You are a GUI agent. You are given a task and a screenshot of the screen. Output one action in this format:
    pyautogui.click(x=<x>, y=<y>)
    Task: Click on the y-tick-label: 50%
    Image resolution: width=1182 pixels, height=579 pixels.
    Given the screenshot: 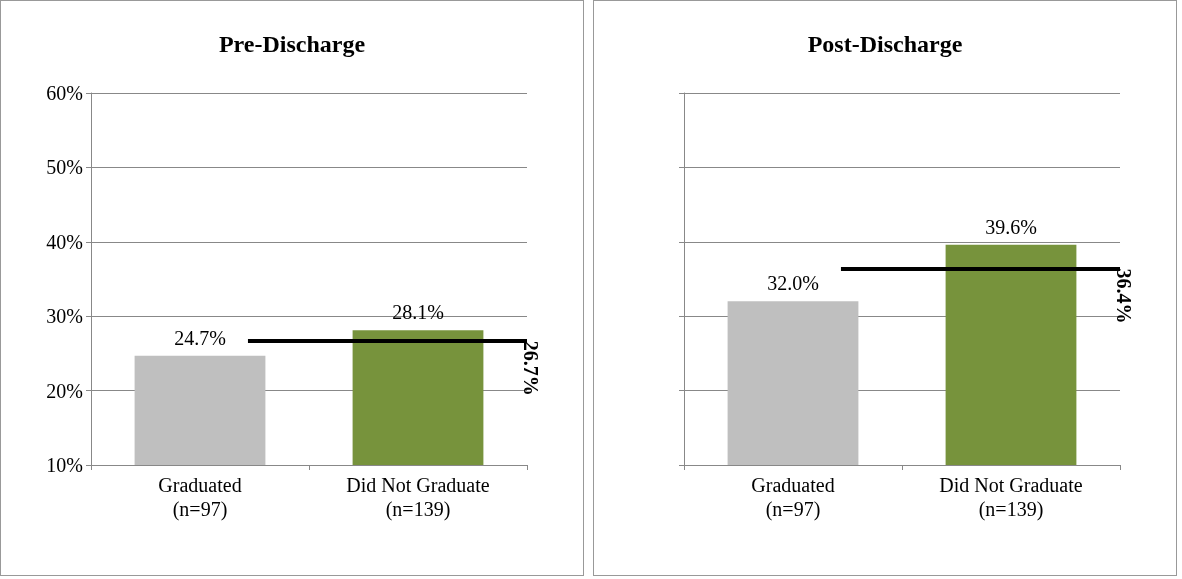 What is the action you would take?
    pyautogui.click(x=64, y=167)
    